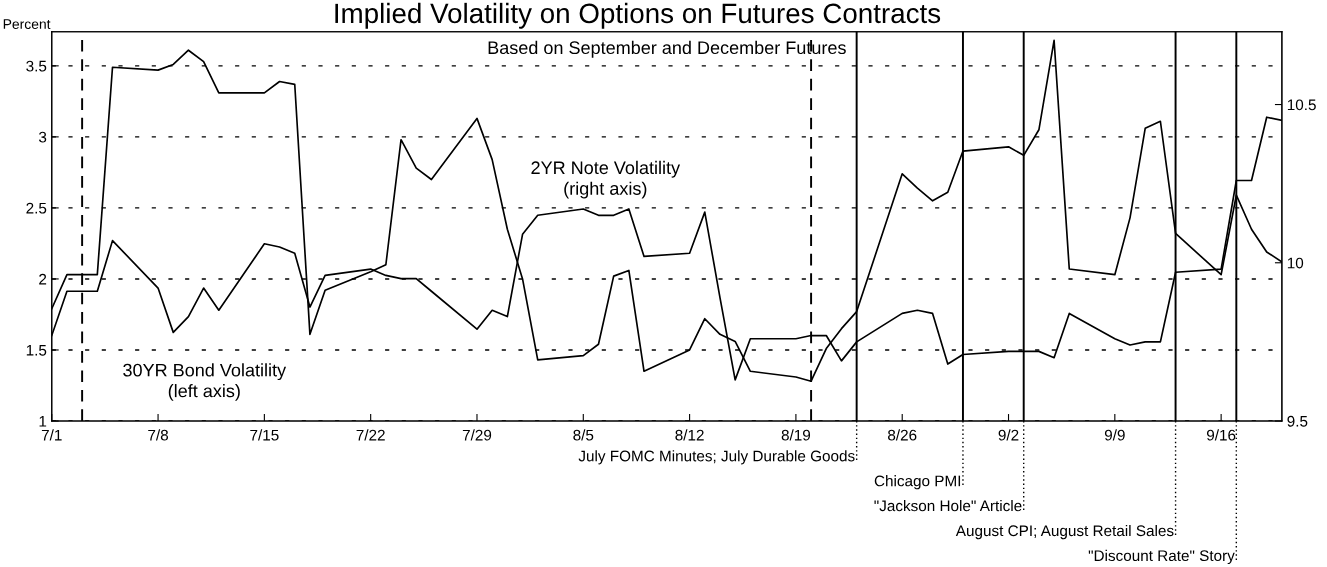 The height and width of the screenshot is (567, 1327). What do you see at coordinates (43, 279) in the screenshot?
I see `y-tick-label: 2` at bounding box center [43, 279].